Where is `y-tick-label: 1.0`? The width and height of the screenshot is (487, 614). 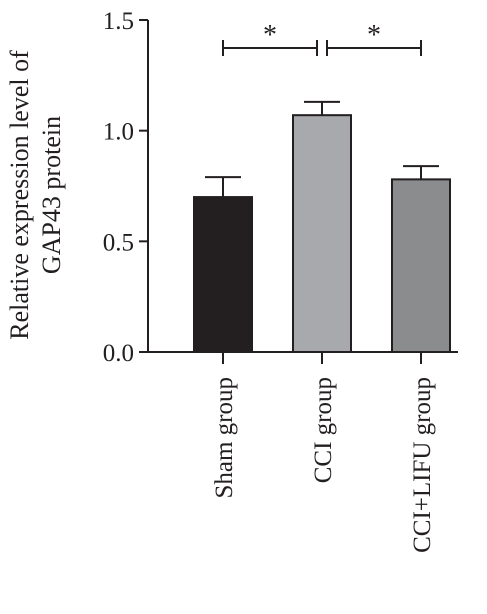
y-tick-label: 1.0 is located at coordinates (118, 132).